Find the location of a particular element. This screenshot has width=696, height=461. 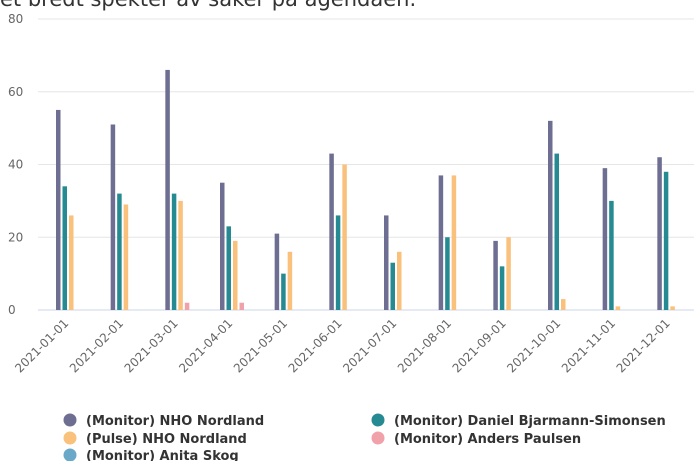

x-tick-label: 2021-05-01 is located at coordinates (260, 345).